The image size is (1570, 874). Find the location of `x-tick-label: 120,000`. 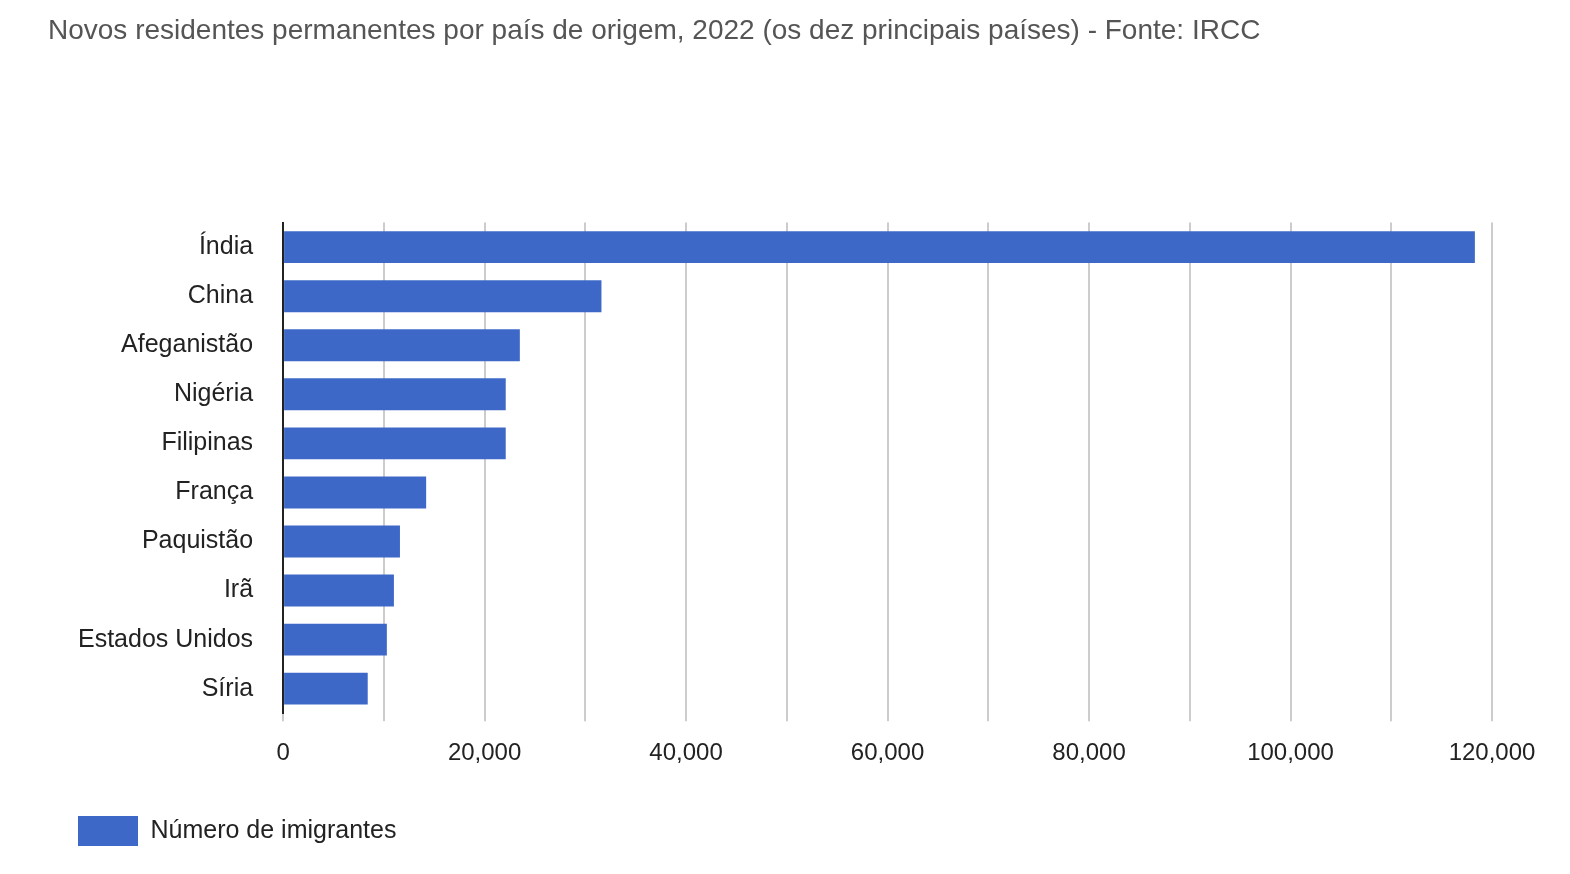

x-tick-label: 120,000 is located at coordinates (1492, 752).